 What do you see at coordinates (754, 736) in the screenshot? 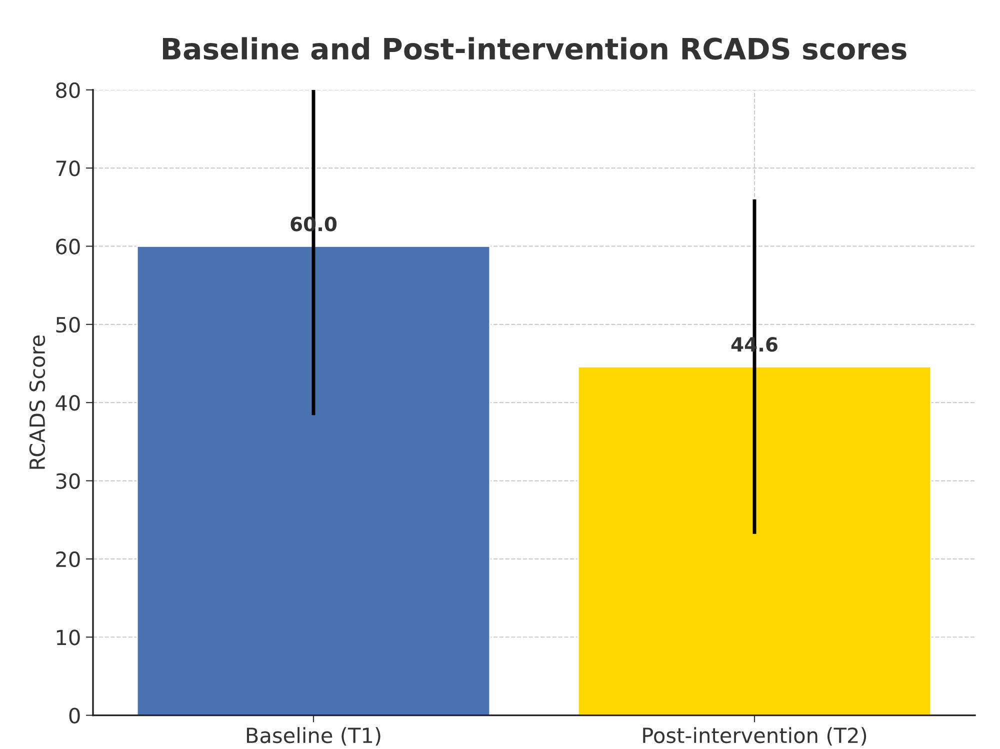
I see `x-tick-label: Post-intervention (T2)` at bounding box center [754, 736].